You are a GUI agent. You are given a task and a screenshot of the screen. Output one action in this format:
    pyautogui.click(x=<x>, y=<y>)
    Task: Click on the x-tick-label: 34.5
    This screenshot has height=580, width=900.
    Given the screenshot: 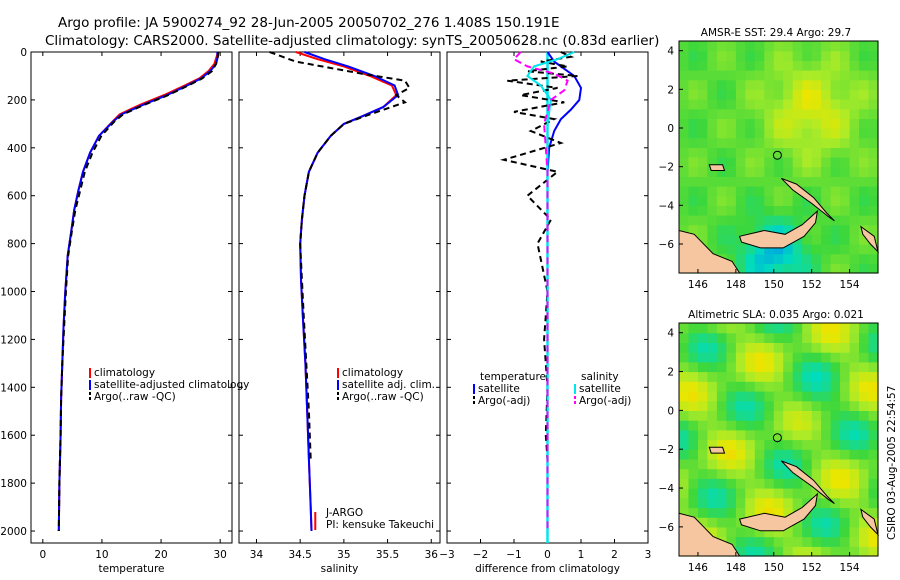 What is the action you would take?
    pyautogui.click(x=299, y=555)
    